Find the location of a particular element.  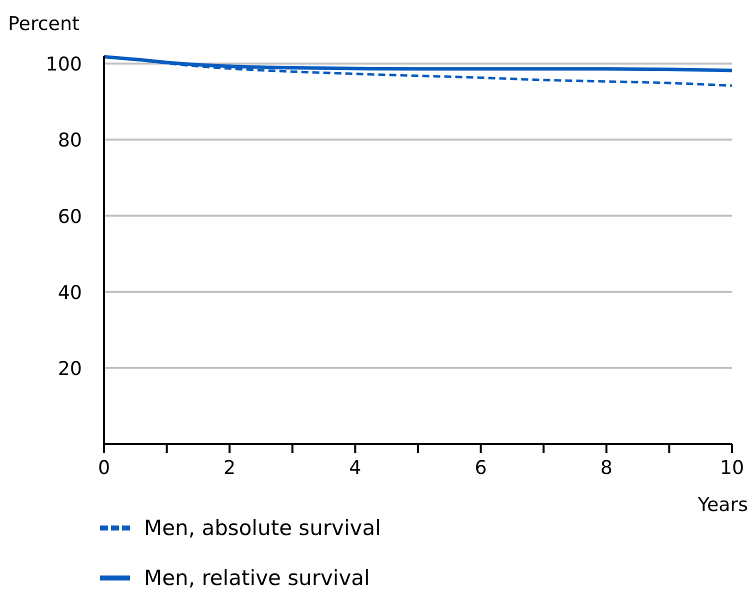

x-tick-label: 10 is located at coordinates (732, 468).